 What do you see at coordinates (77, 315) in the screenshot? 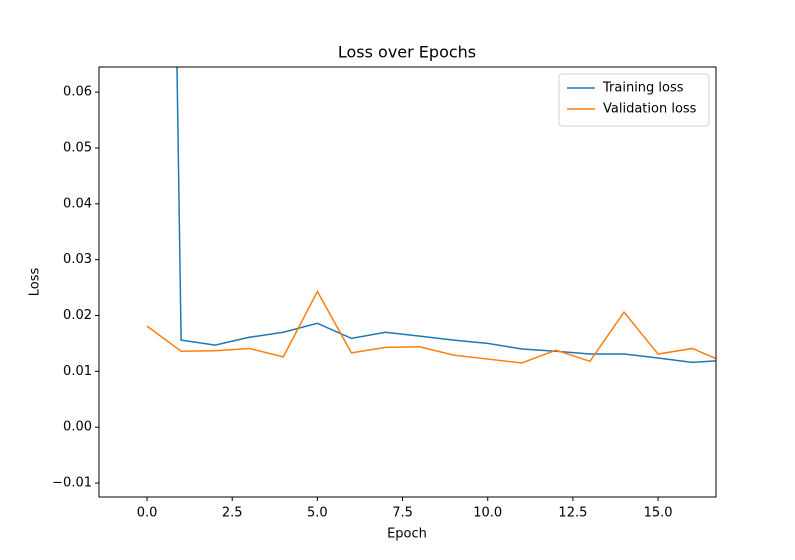
I see `y-tick-label: 0.02` at bounding box center [77, 315].